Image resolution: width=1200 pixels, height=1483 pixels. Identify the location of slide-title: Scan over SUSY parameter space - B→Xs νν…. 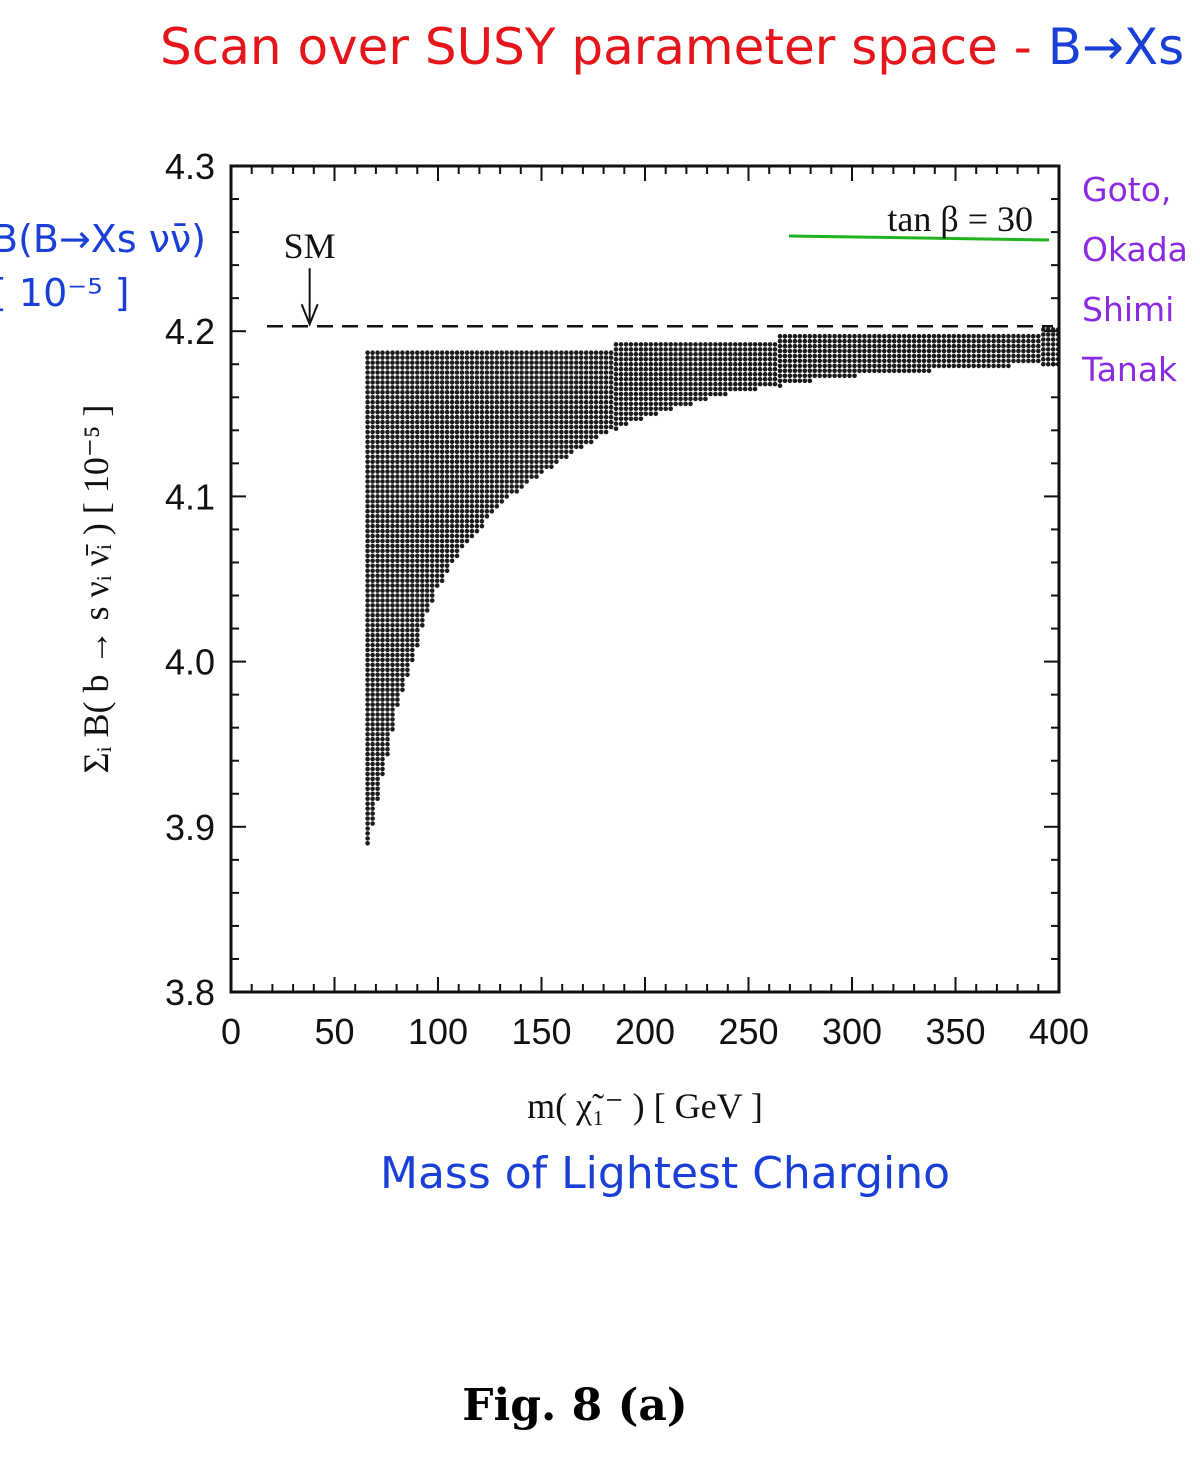
(680, 47).